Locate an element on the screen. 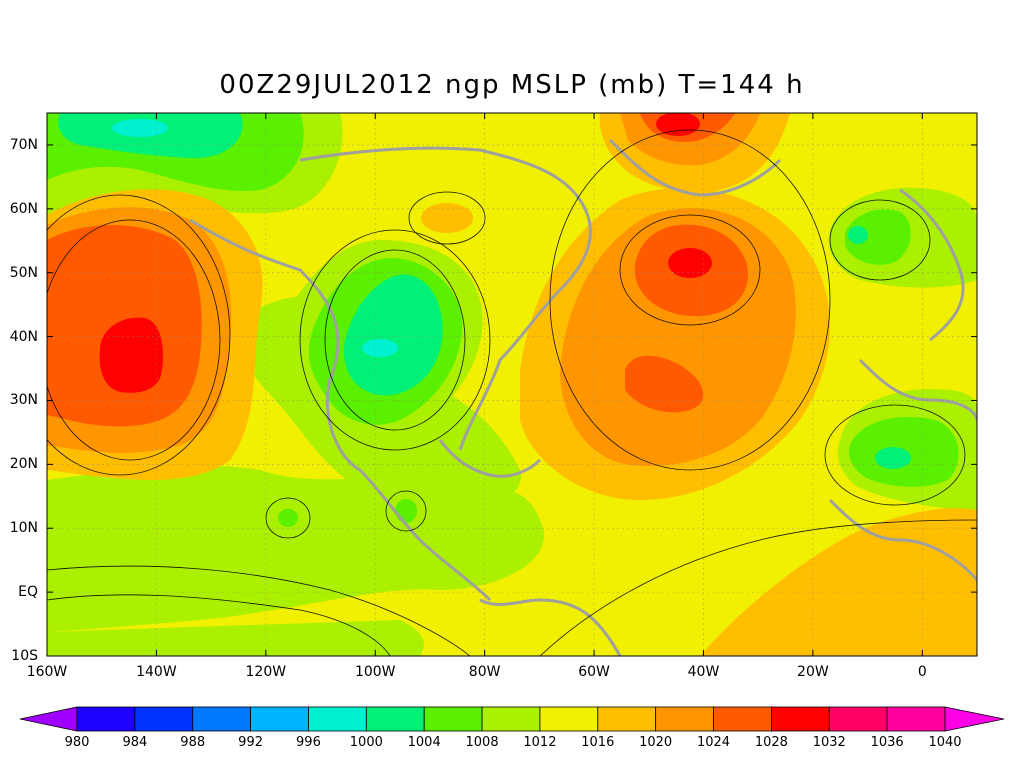 The image size is (1024, 768). lon-tick-label: 20W is located at coordinates (813, 672).